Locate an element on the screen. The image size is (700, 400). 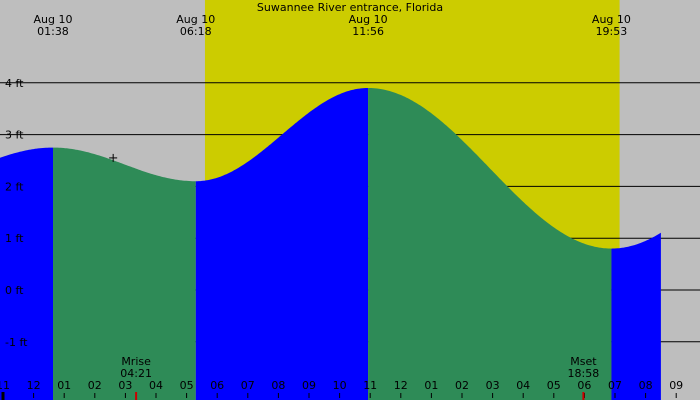
event-time-label: 06:18 is located at coordinates (196, 31).